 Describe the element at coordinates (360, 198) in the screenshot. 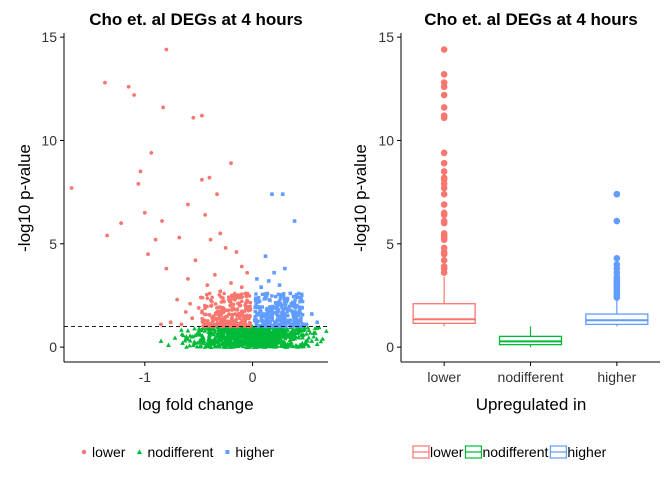

I see `boxplot-y-label: -log10 p-value` at that location.